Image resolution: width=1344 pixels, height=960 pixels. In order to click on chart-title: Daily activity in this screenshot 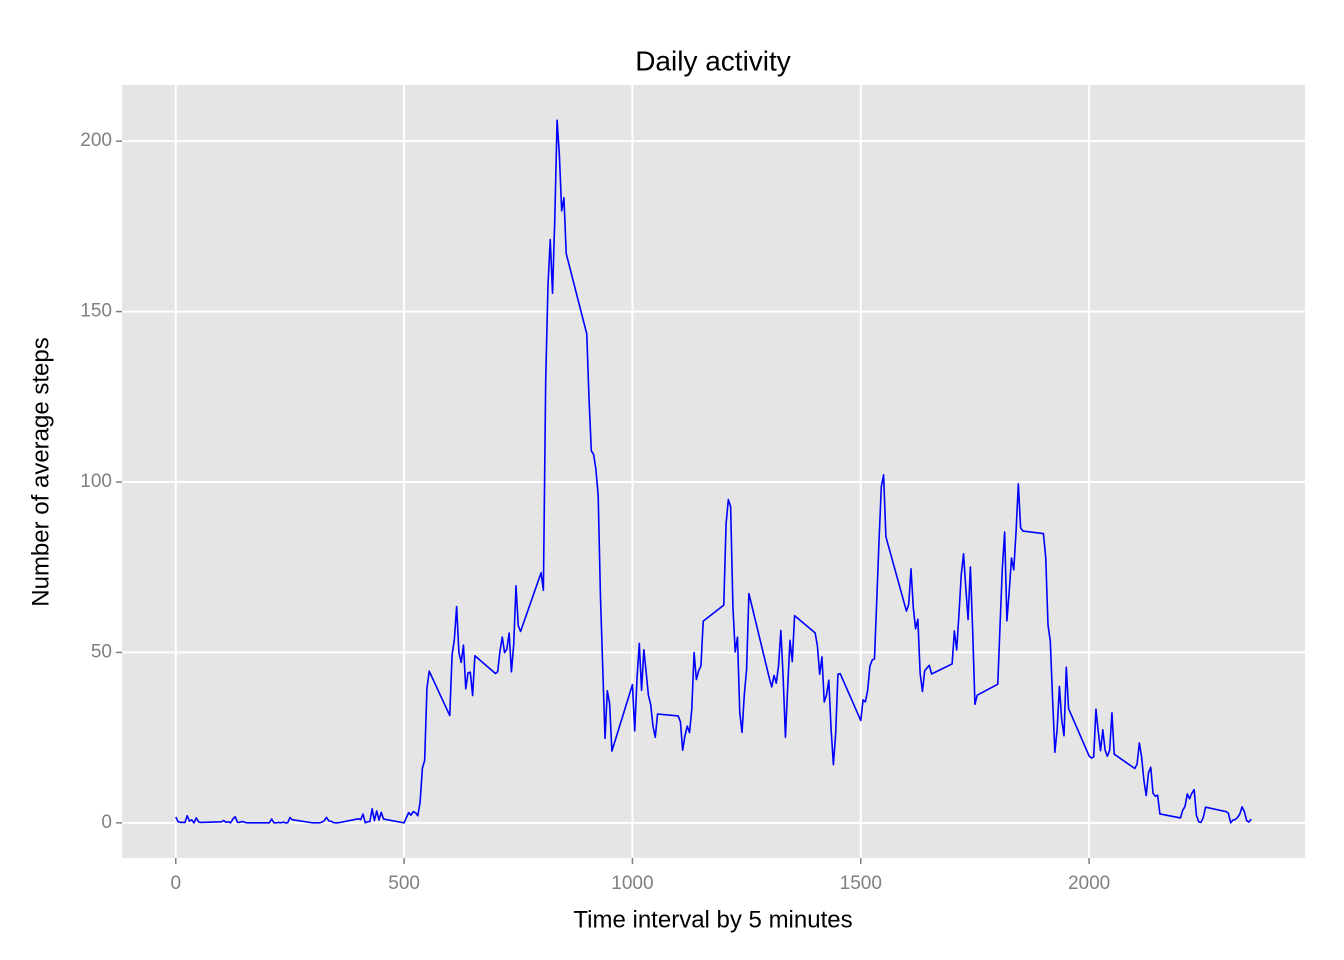, I will do `click(713, 60)`.